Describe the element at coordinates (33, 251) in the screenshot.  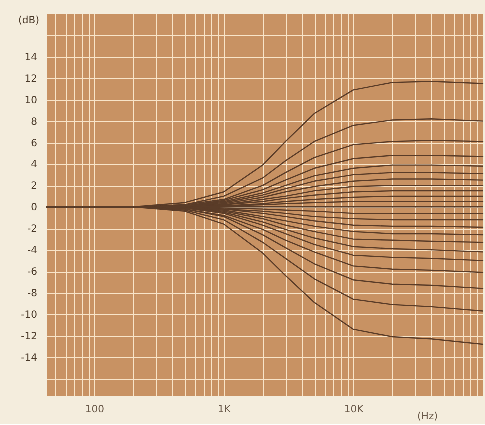
I see `y-tick-label: -4` at that location.